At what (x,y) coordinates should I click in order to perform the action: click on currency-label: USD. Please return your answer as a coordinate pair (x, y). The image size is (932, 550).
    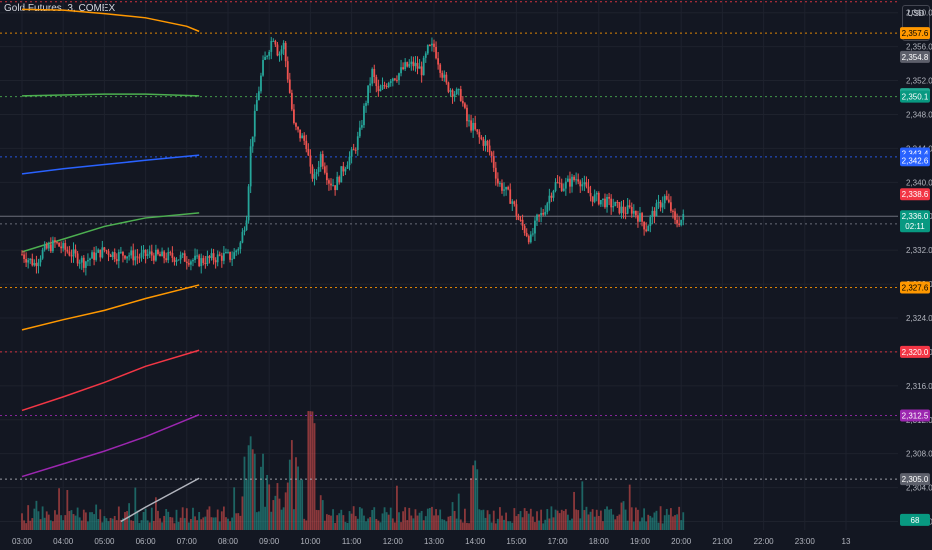
    Looking at the image, I should click on (916, 13).